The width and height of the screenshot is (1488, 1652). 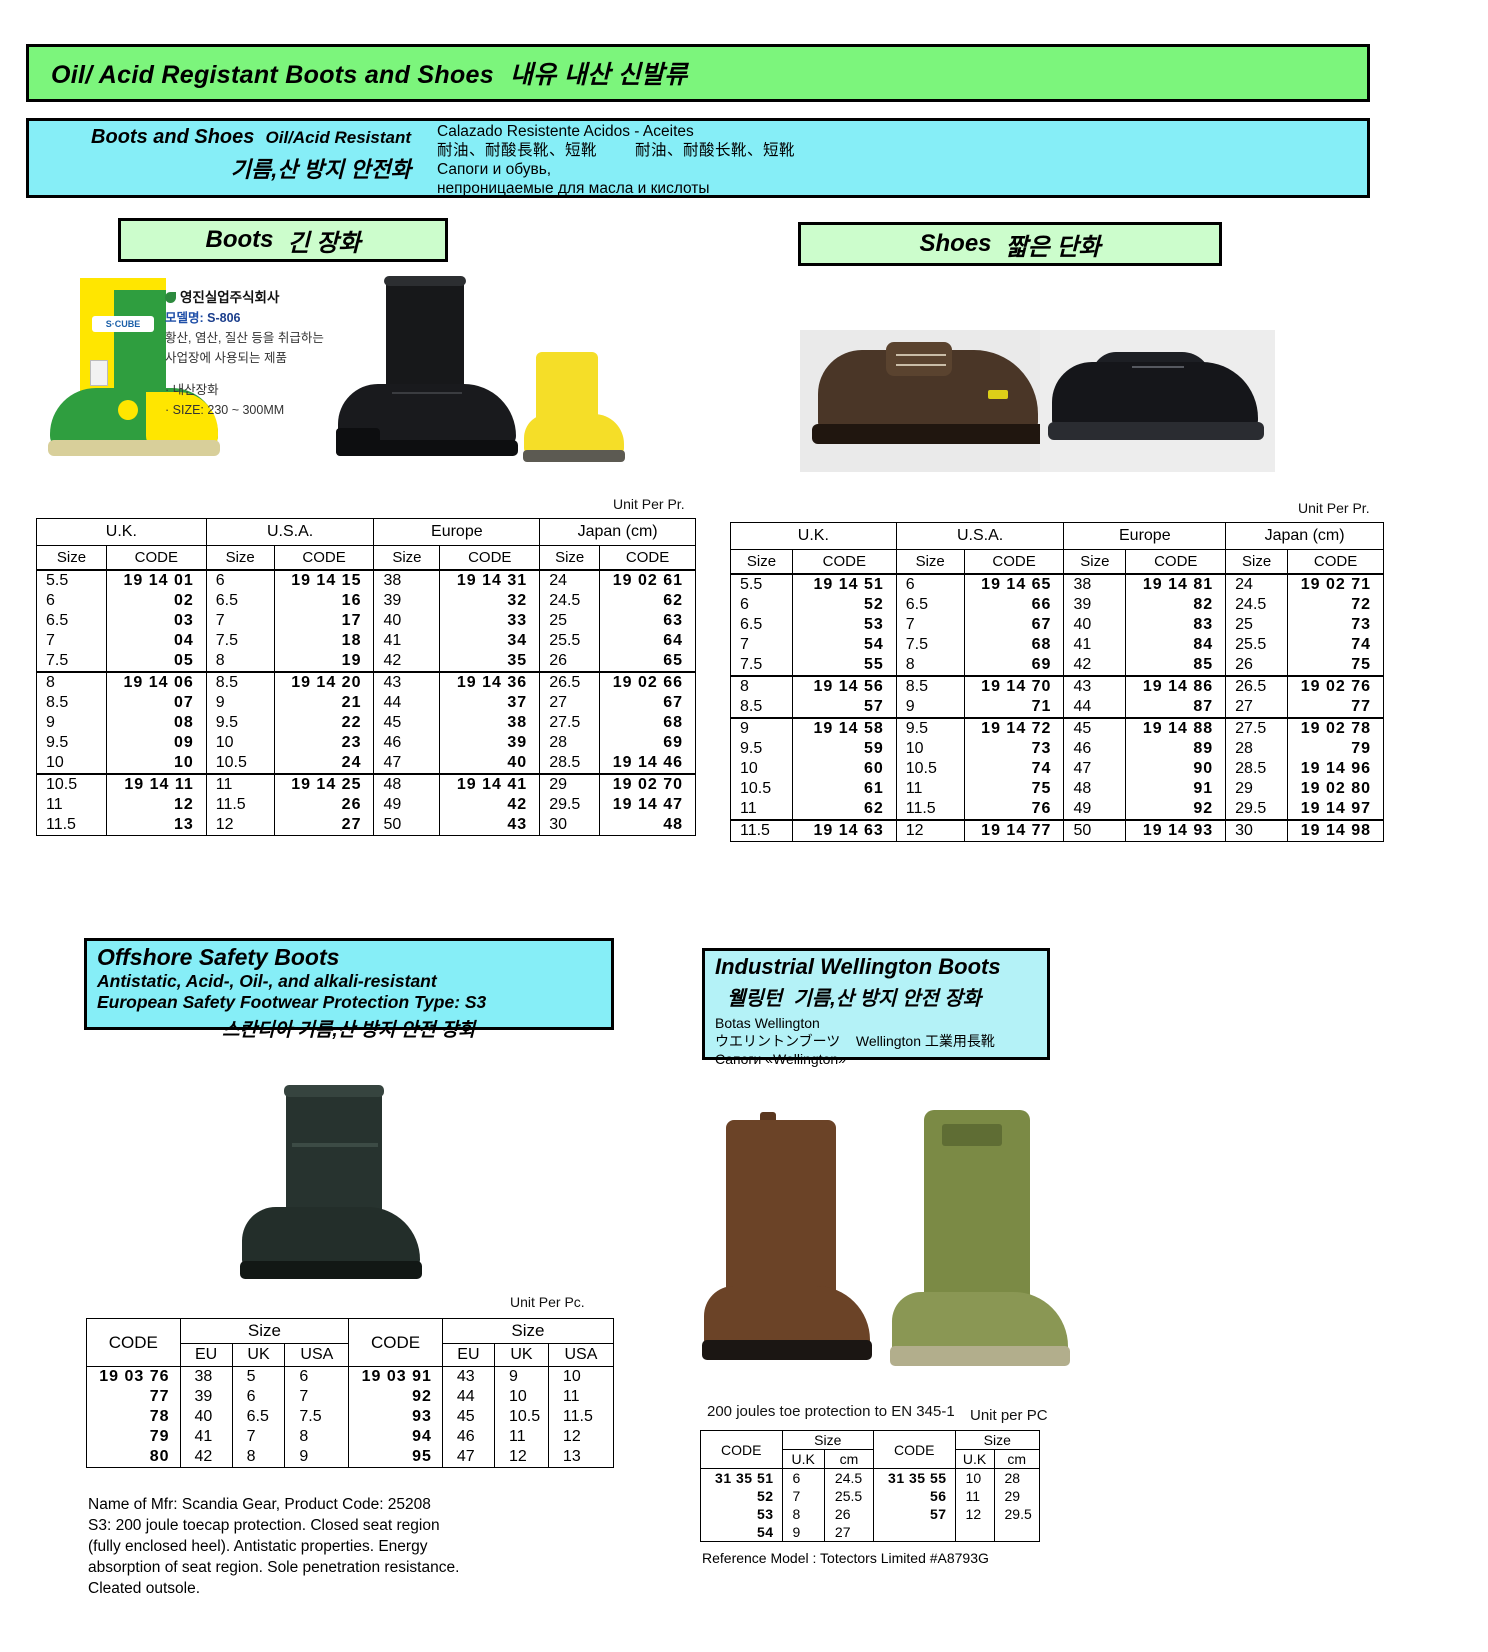 What do you see at coordinates (407, 682) in the screenshot?
I see `boots-cell-eu-size: 43` at bounding box center [407, 682].